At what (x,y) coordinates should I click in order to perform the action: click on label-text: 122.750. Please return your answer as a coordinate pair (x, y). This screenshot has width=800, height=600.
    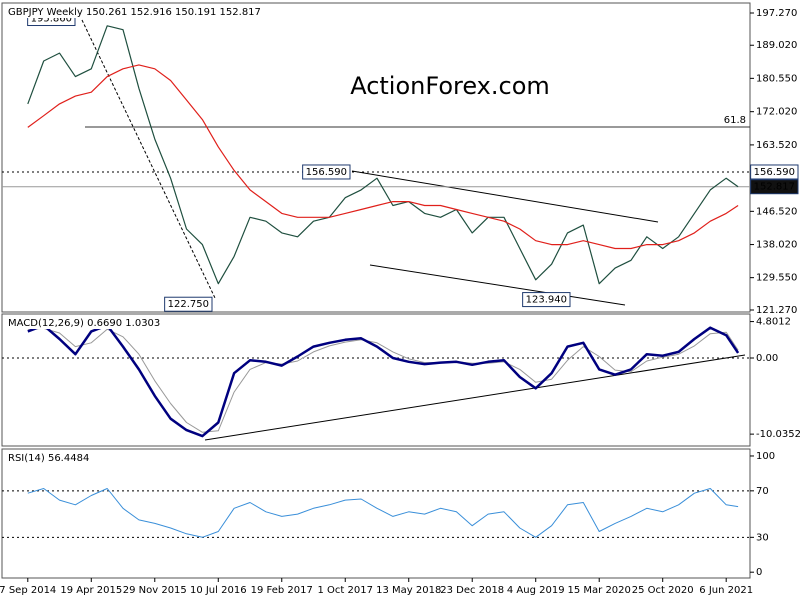
    Looking at the image, I should click on (188, 304).